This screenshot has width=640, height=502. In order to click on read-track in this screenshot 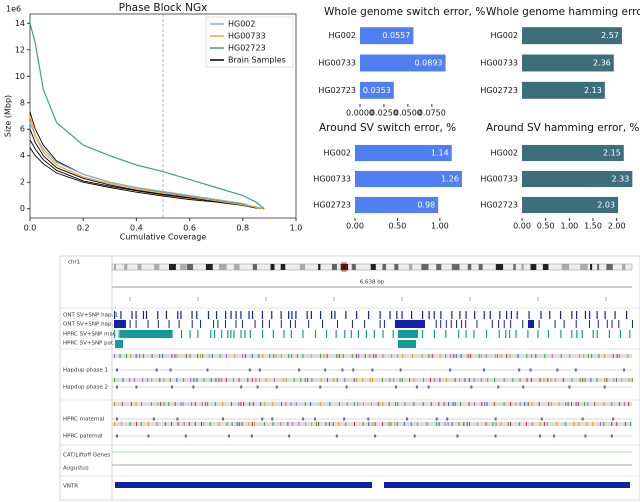, I will do `click(372, 380)`.